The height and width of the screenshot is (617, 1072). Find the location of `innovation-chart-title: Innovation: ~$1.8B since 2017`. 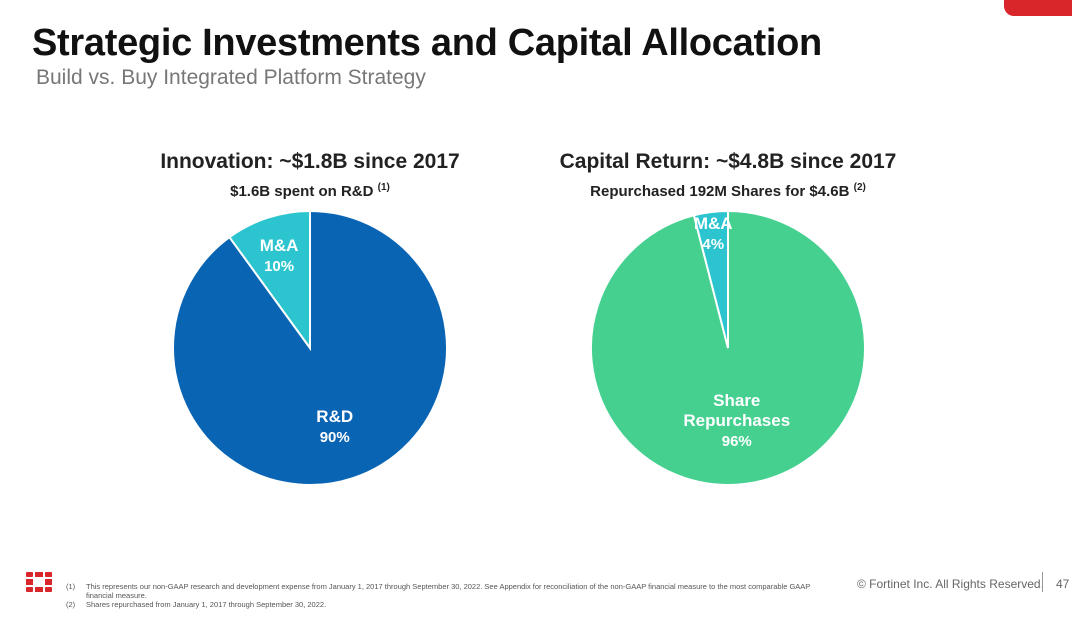

innovation-chart-title: Innovation: ~$1.8B since 2017 is located at coordinates (310, 161).